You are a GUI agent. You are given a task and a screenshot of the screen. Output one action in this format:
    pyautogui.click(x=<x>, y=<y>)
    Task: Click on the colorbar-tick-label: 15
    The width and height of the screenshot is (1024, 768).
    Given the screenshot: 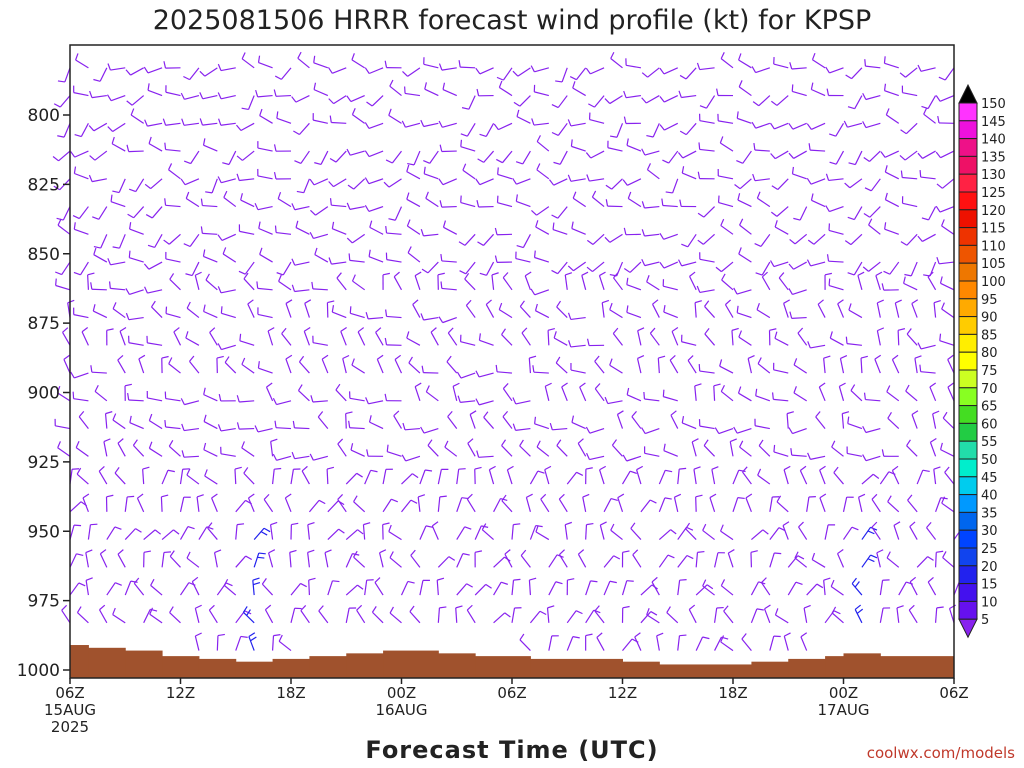 What is the action you would take?
    pyautogui.click(x=989, y=585)
    